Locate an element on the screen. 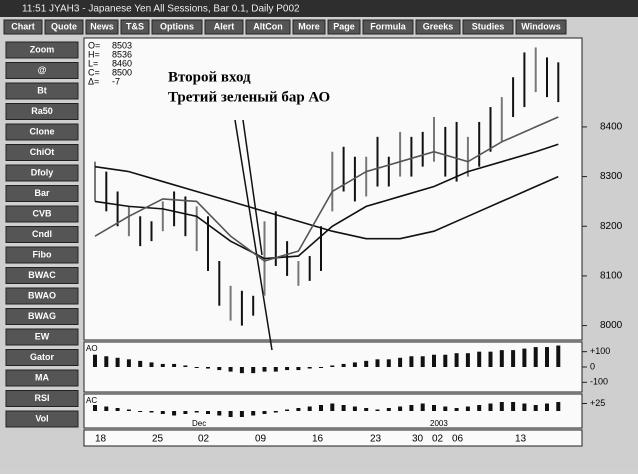  sidebar-label: Cndl is located at coordinates (42, 234).